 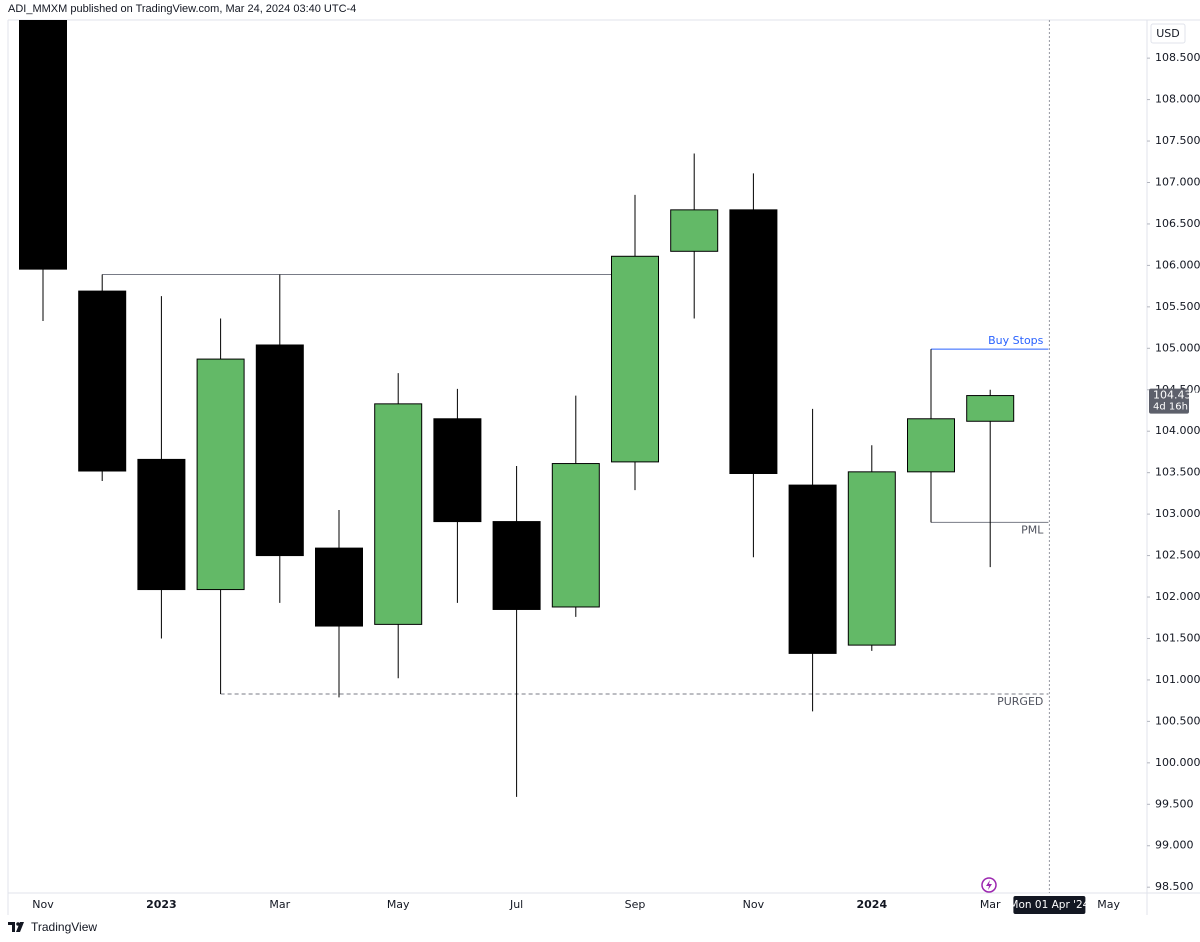 What do you see at coordinates (1177, 596) in the screenshot?
I see `y-tick-label: 102.000` at bounding box center [1177, 596].